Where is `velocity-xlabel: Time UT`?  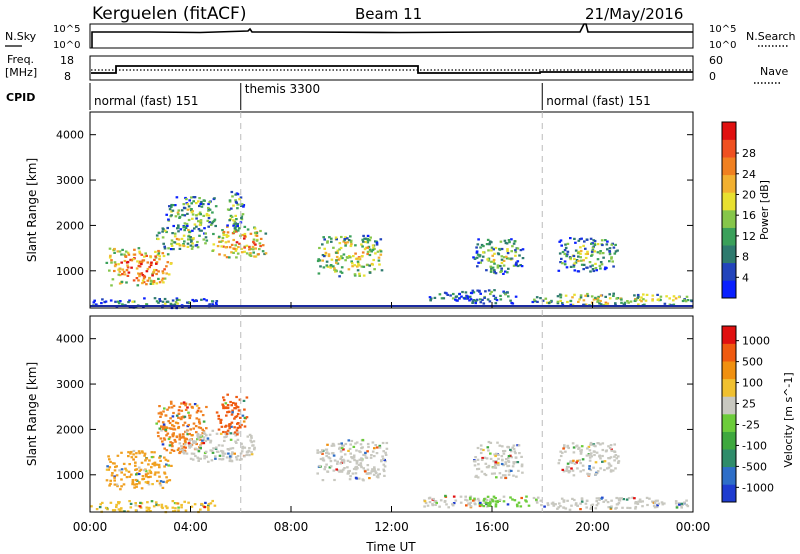 velocity-xlabel: Time UT is located at coordinates (390, 547).